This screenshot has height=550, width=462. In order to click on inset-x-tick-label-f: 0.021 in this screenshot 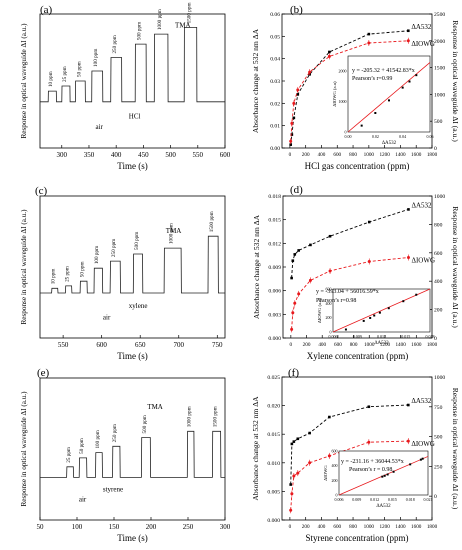, I will do `click(428, 499)`.